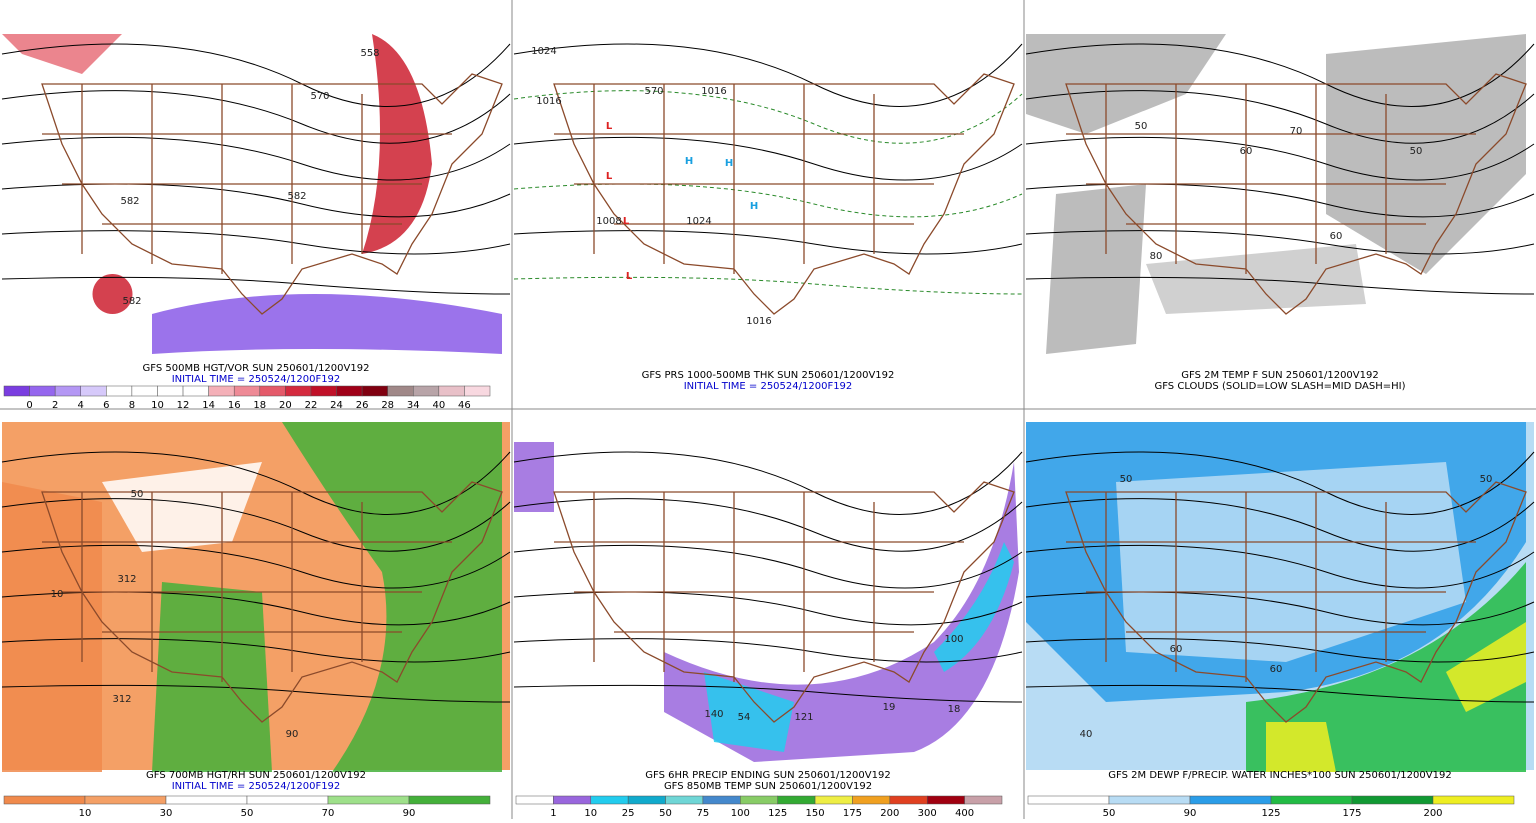  Describe the element at coordinates (1279, 386) in the screenshot. I see `caption: GFS CLOUDS (SOLID=LOW SLASH=MID DASH=HI)` at that location.